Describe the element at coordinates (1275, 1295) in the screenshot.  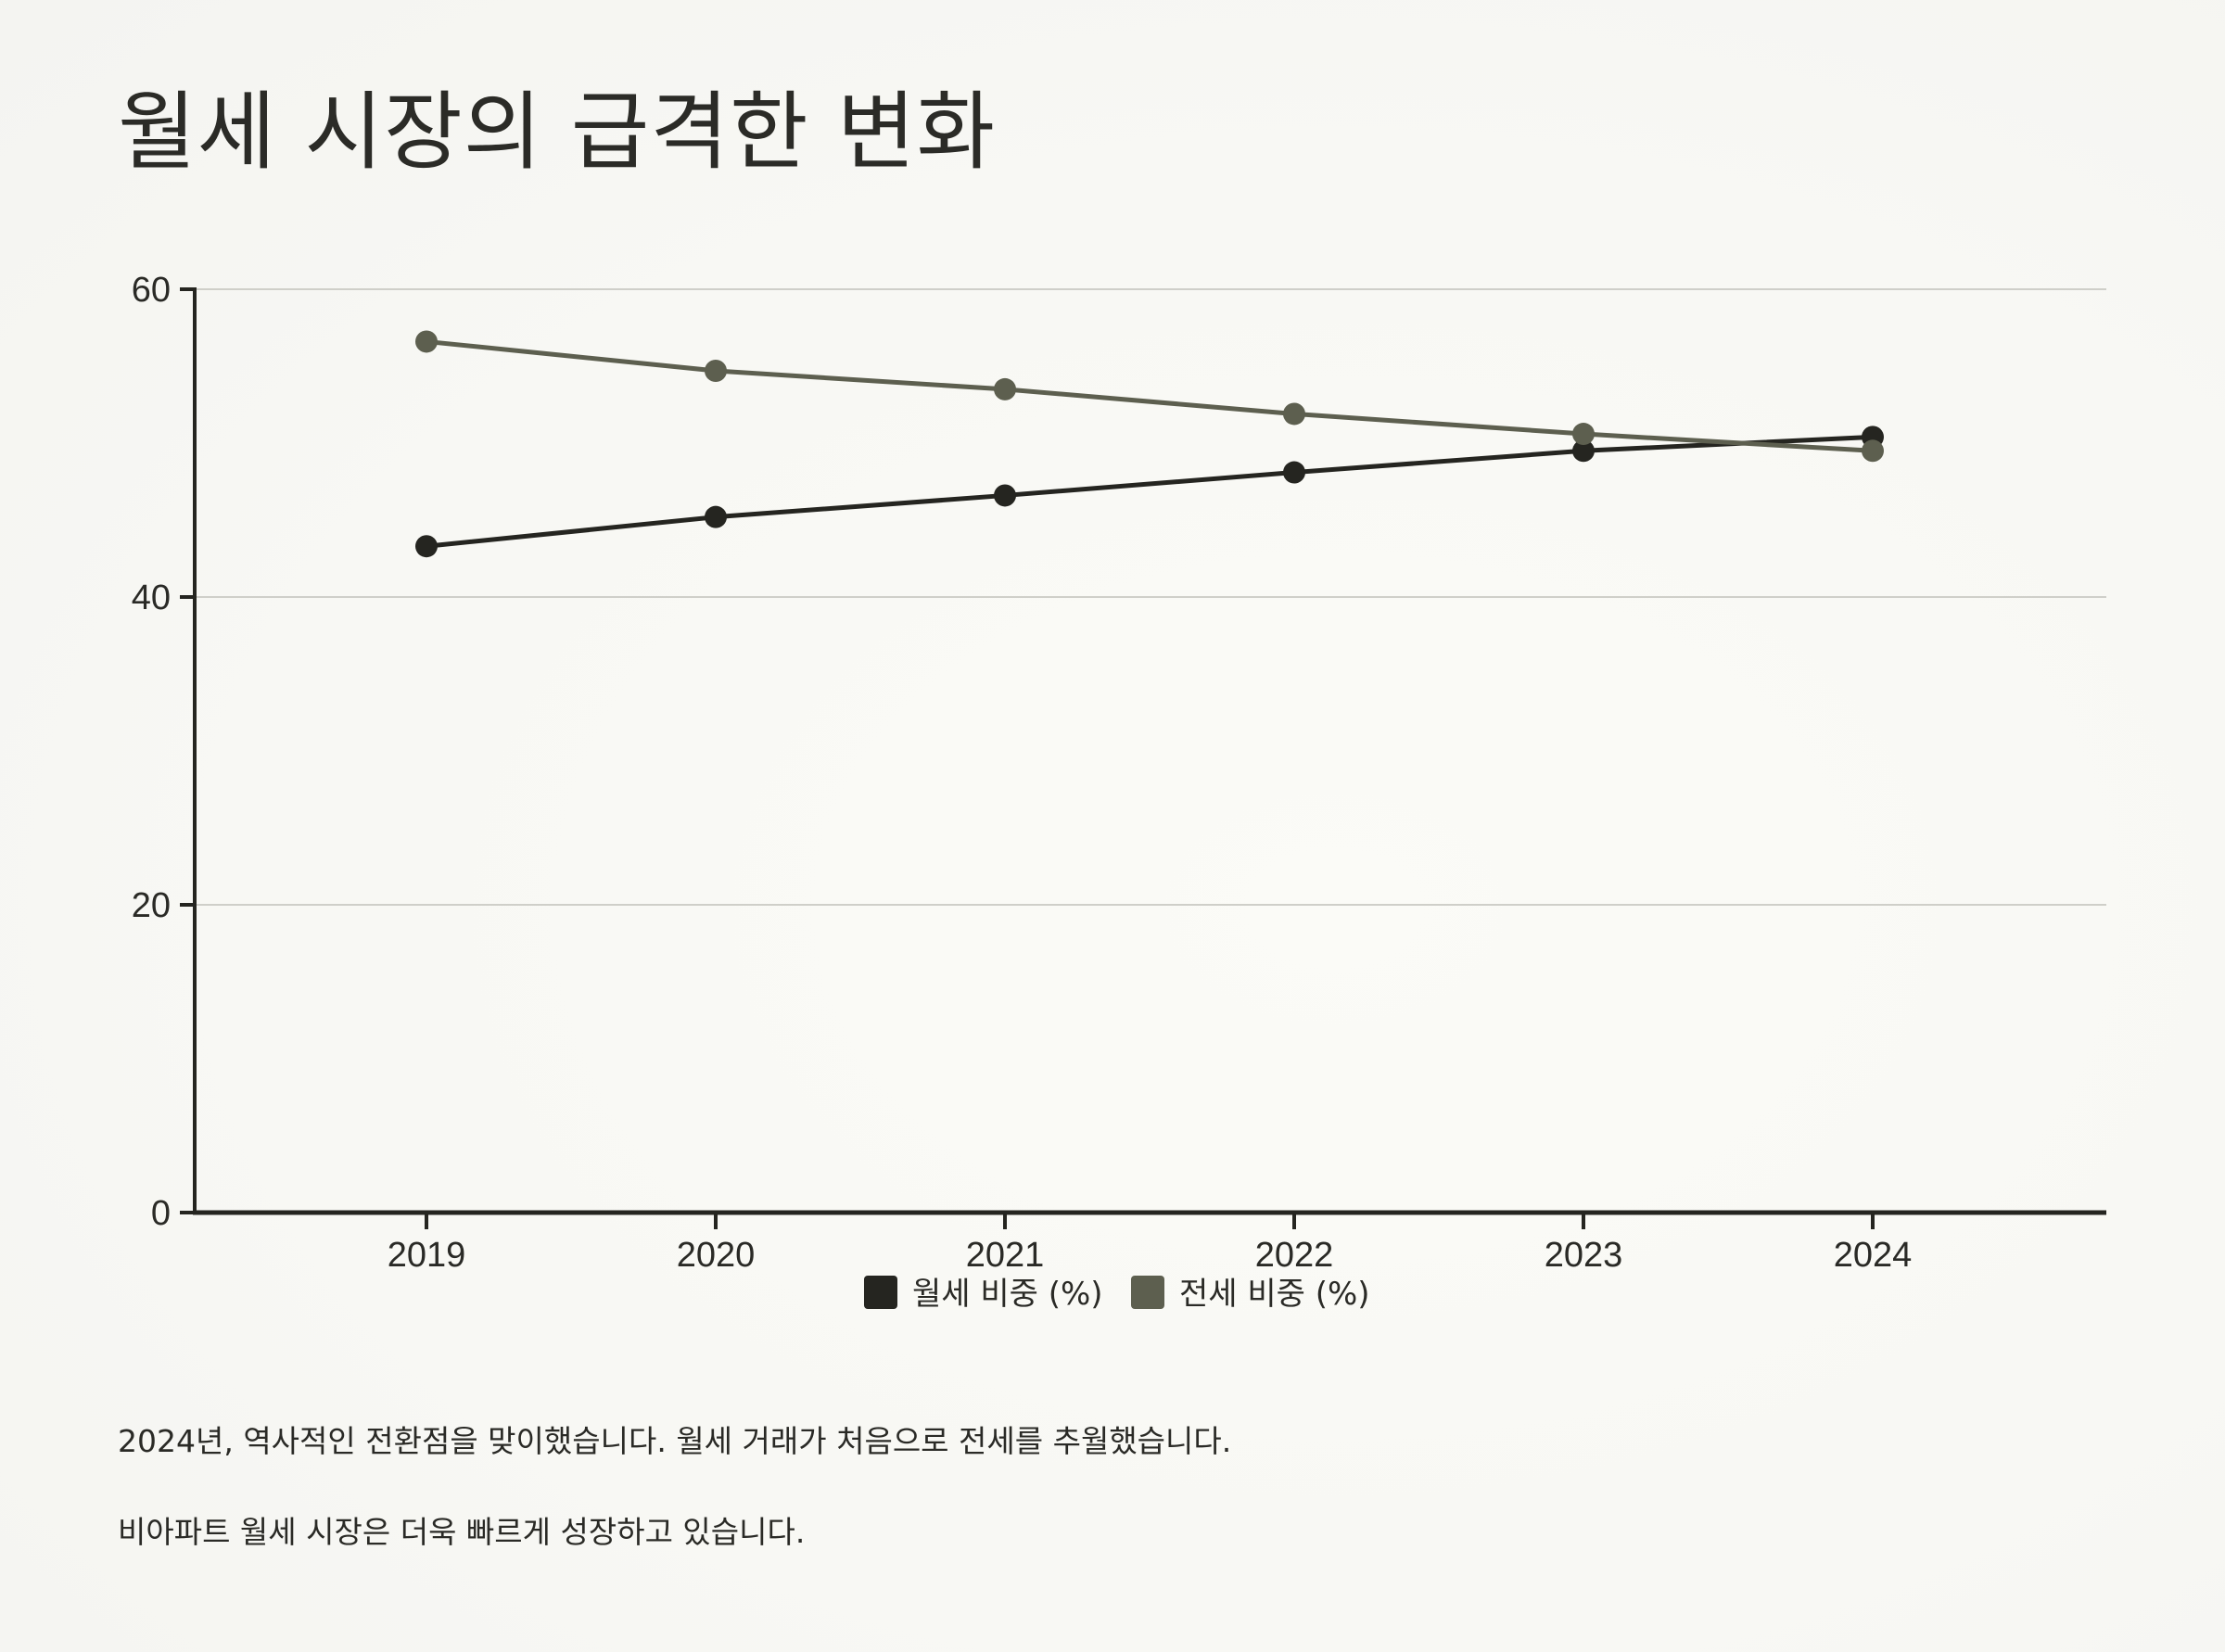
I see `legend-label: 전세 비중 (%)` at that location.